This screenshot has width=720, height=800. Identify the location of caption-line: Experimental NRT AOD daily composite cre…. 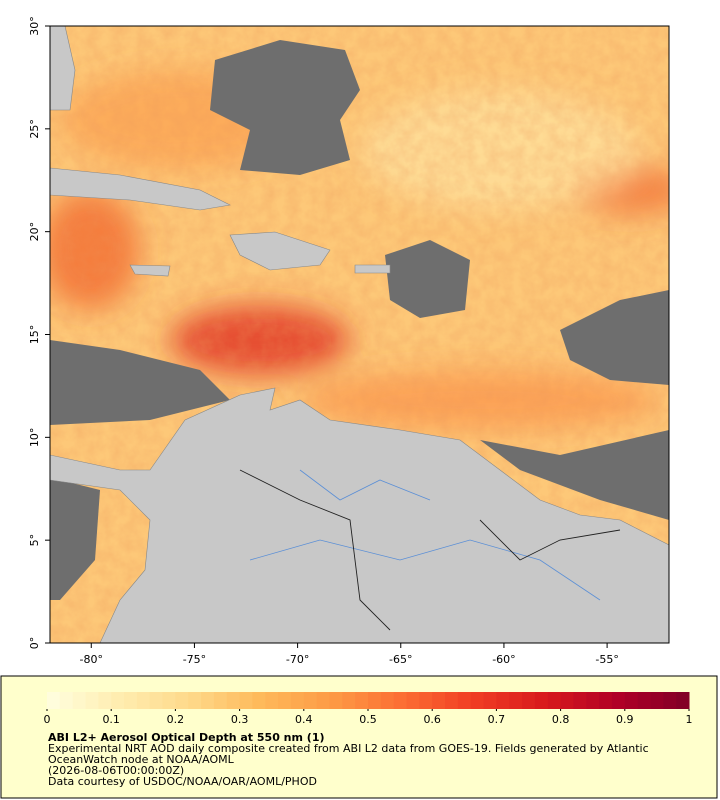
(348, 754).